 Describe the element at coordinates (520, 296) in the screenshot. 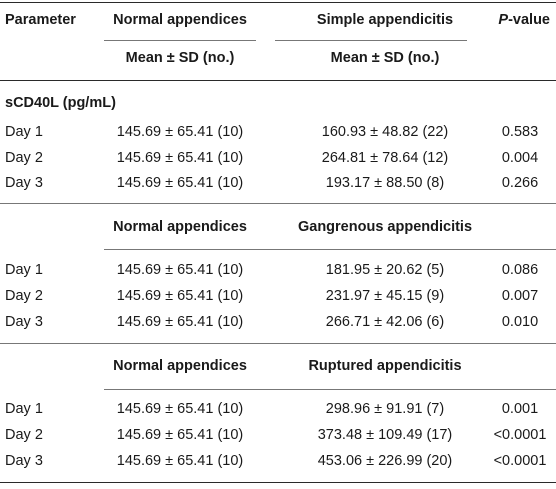

I see `s1-row2-p: 0.007` at that location.